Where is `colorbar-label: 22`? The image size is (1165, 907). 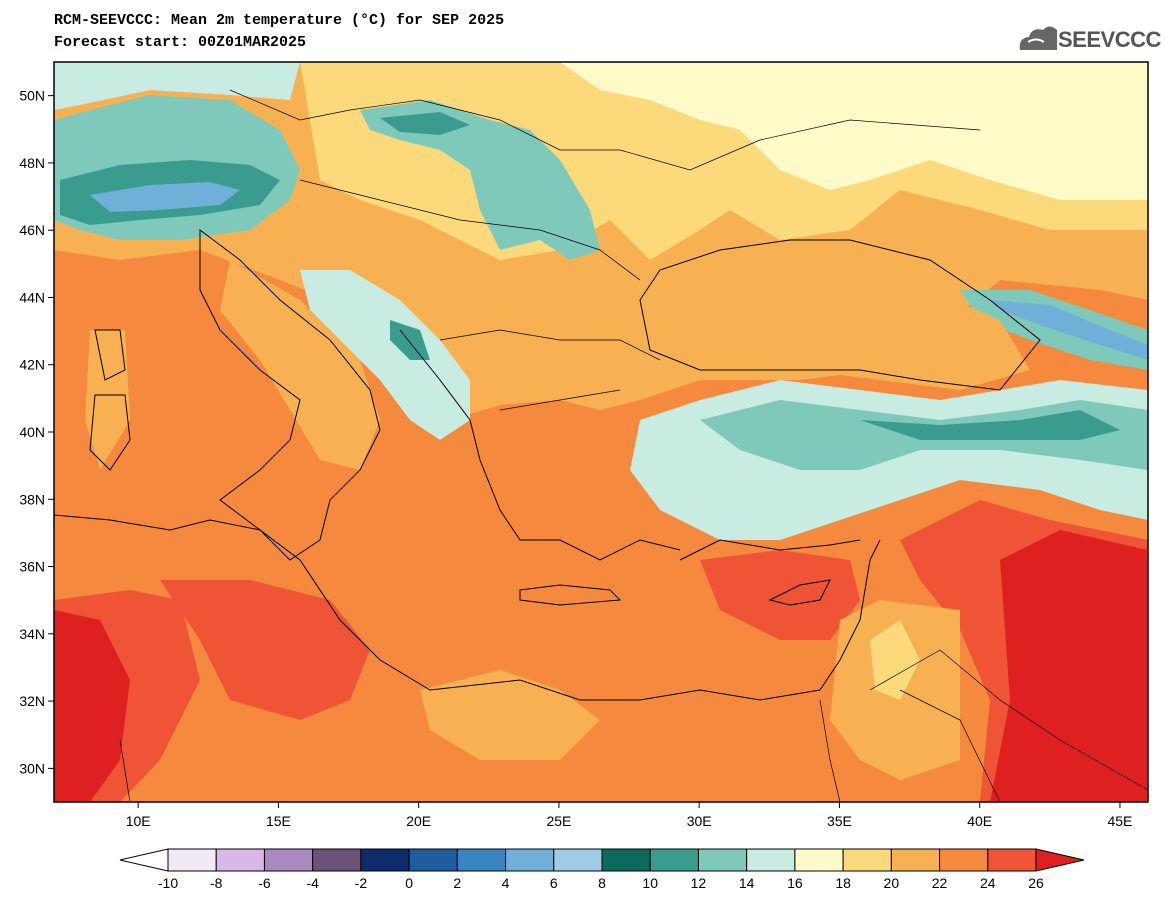 colorbar-label: 22 is located at coordinates (940, 883).